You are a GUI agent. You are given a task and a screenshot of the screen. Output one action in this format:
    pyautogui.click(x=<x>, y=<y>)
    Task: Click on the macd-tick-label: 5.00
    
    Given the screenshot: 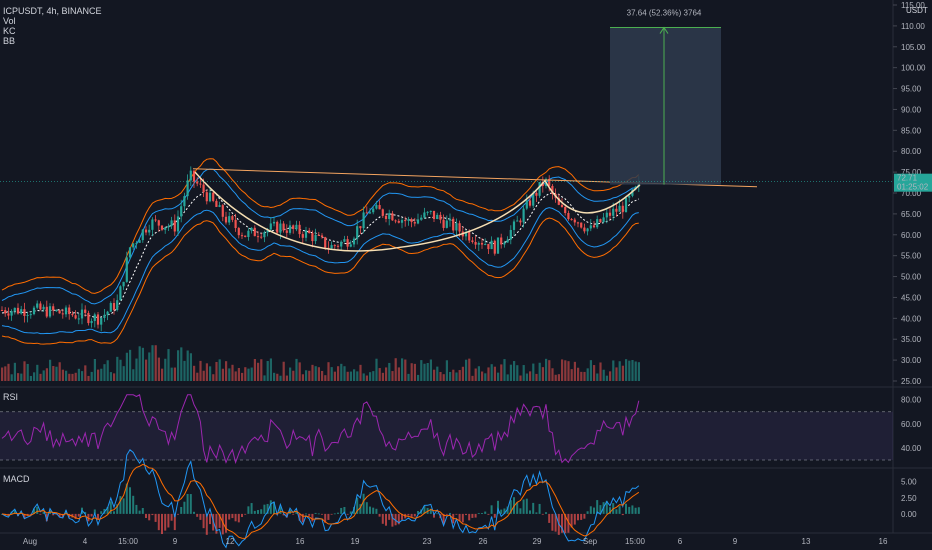 What is the action you would take?
    pyautogui.click(x=909, y=482)
    